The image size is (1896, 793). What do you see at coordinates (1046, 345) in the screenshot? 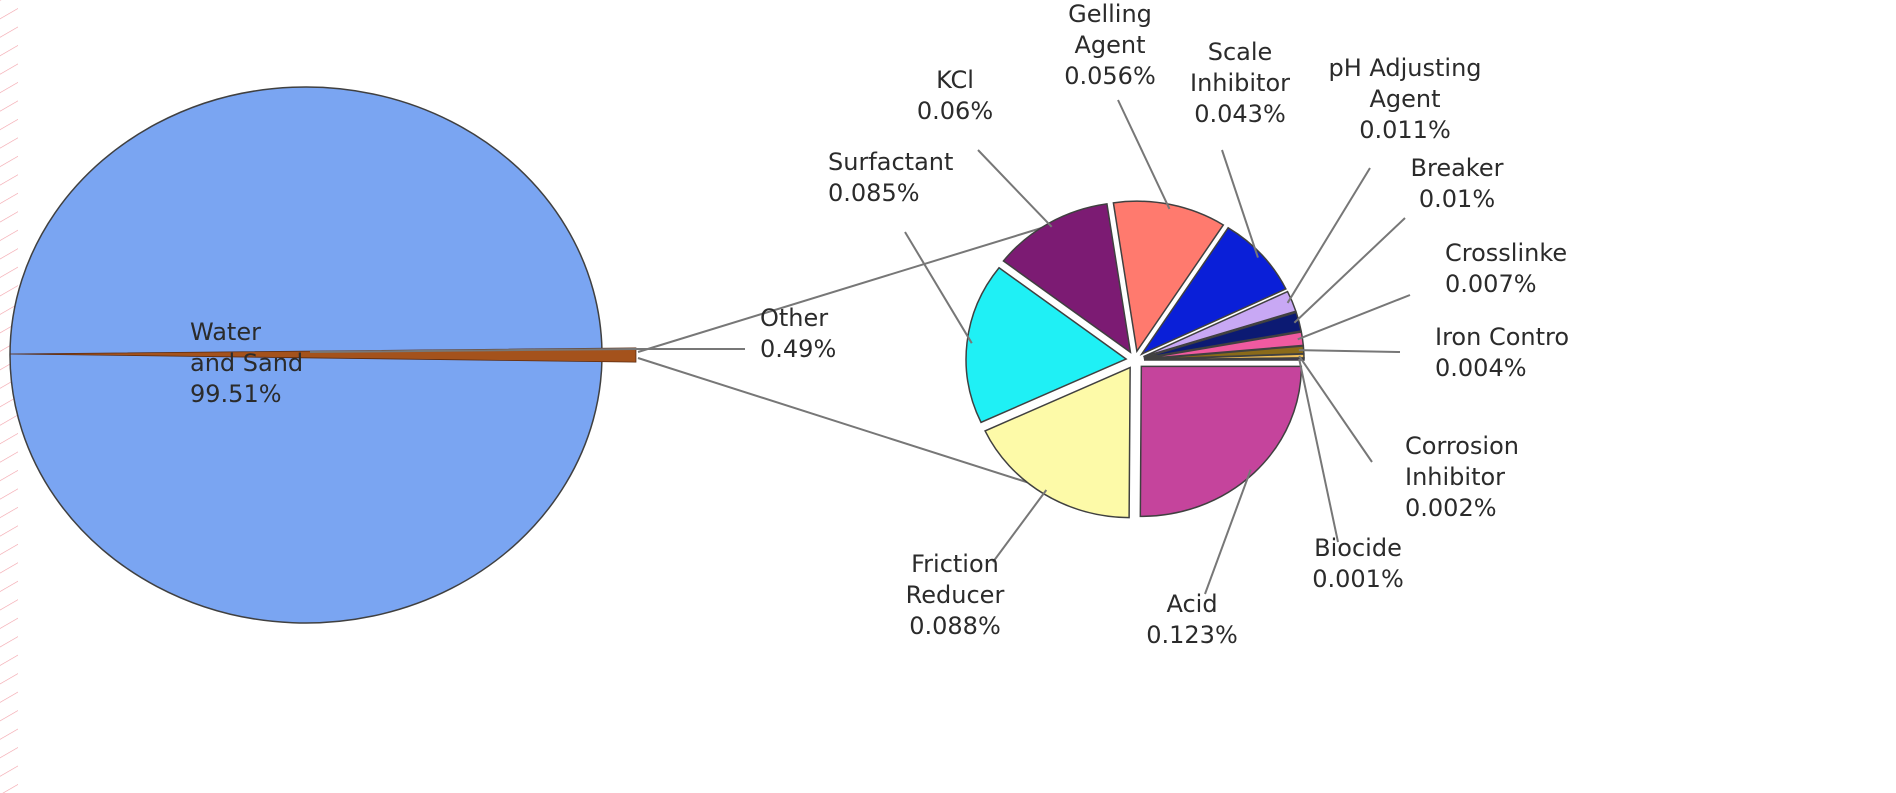
I see `sub-slice-surfactant` at bounding box center [1046, 345].